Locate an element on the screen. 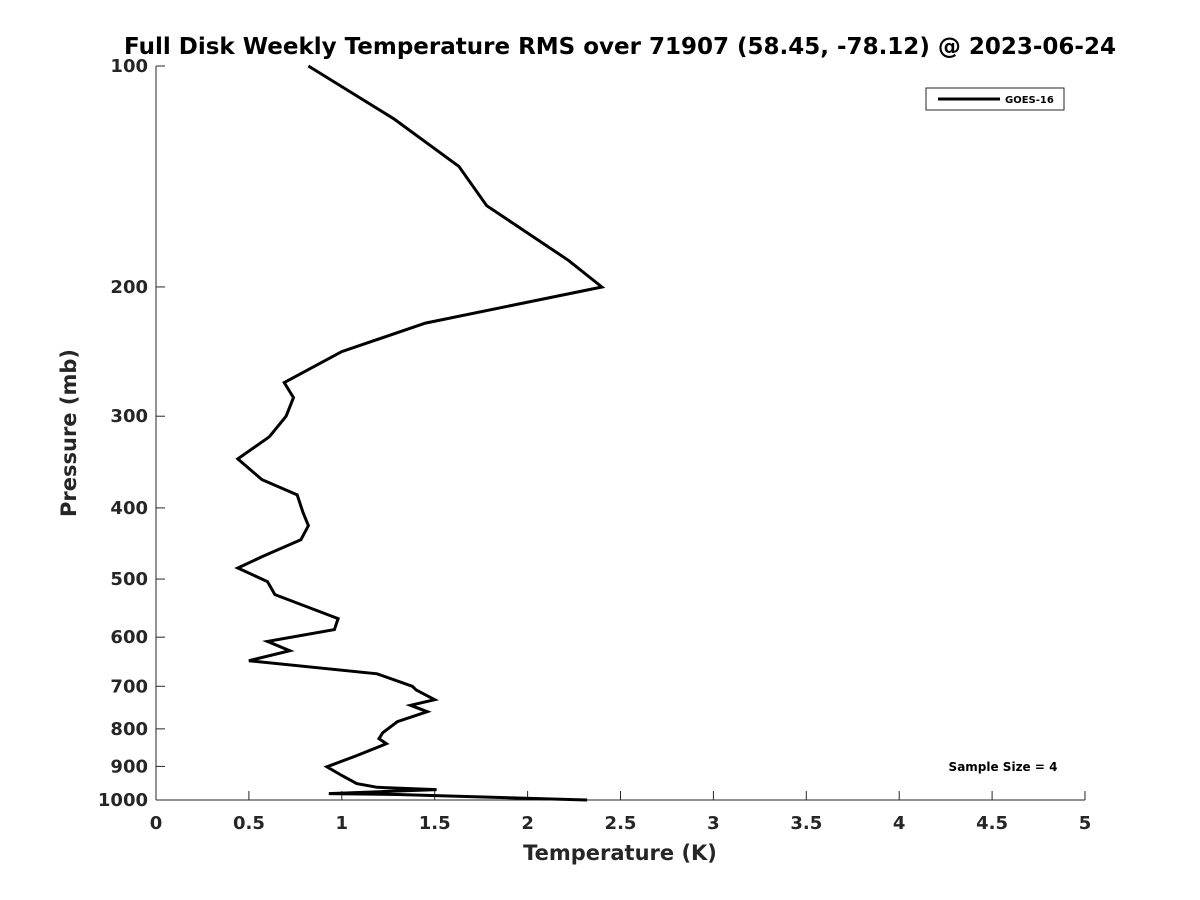 The image size is (1200, 900). x-tick-label: 0 is located at coordinates (156, 823).